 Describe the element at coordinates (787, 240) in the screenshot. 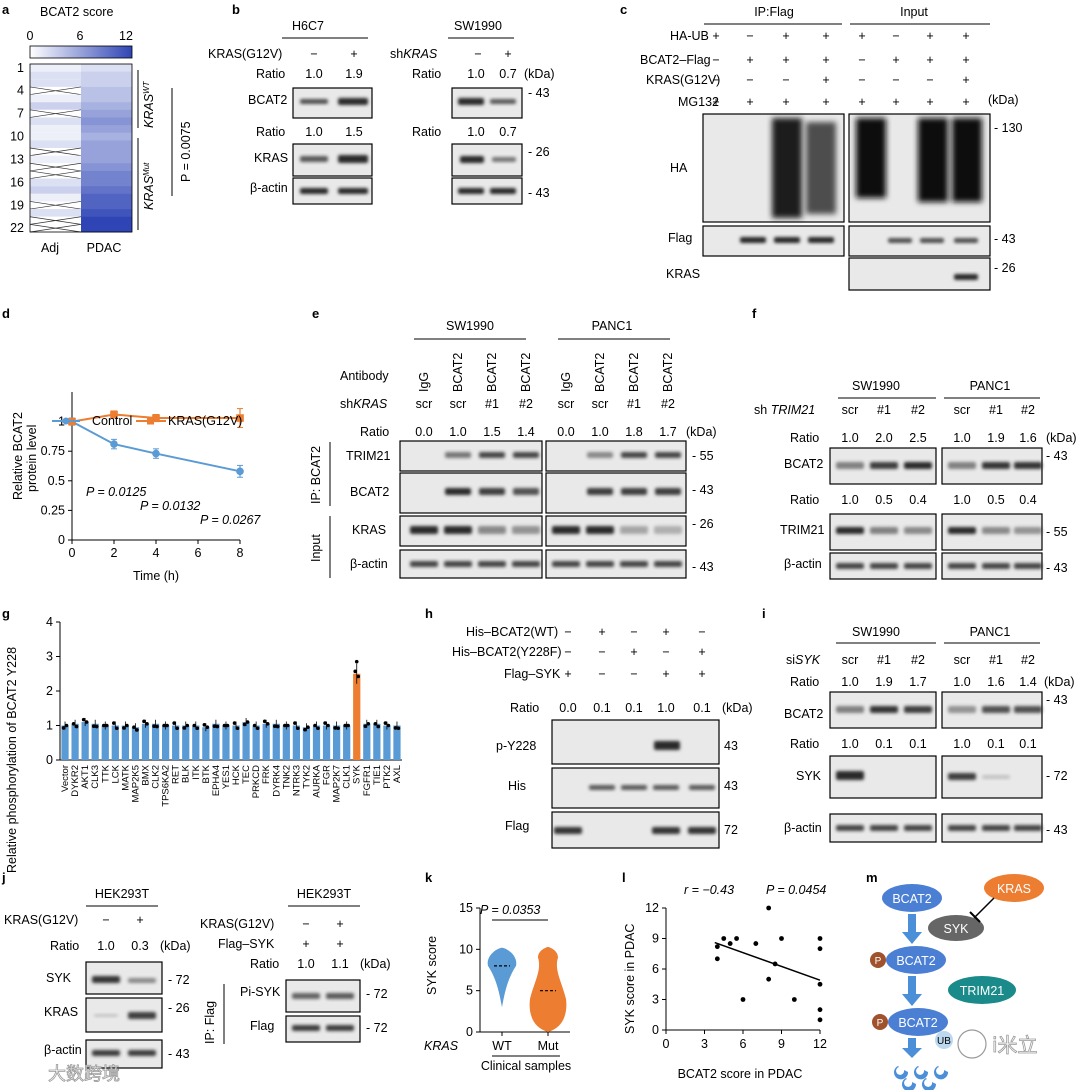

I see `c-band` at that location.